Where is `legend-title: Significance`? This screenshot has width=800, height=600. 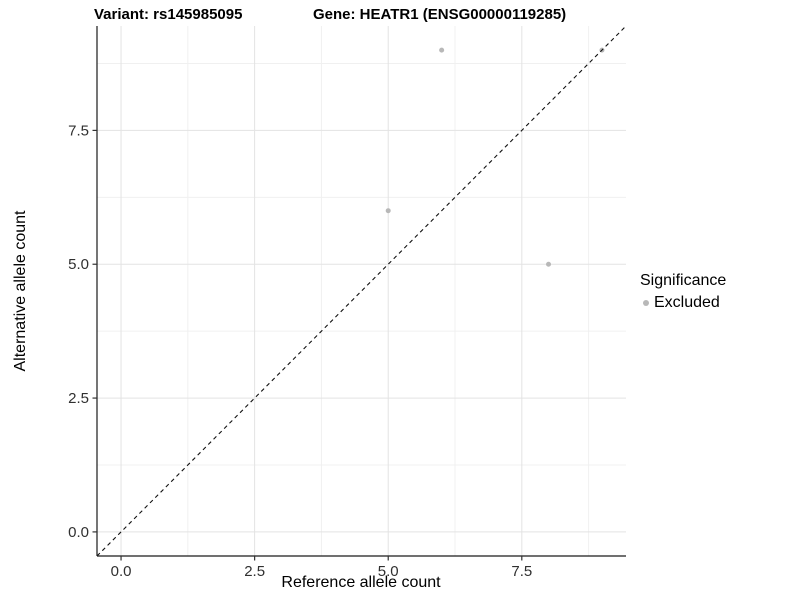
legend-title: Significance is located at coordinates (683, 280).